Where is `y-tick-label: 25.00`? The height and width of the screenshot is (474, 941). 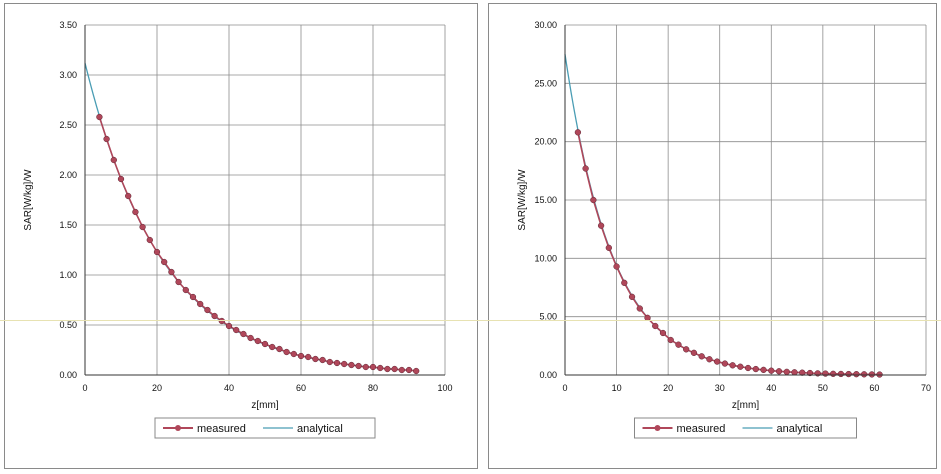 y-tick-label: 25.00 is located at coordinates (545, 83).